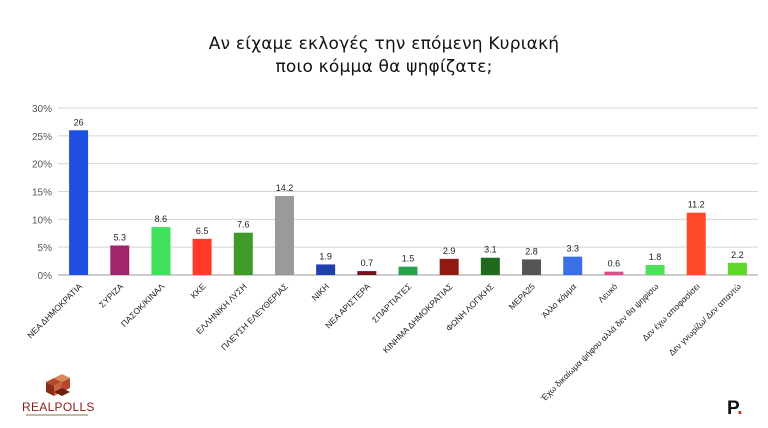 This screenshot has width=768, height=428. Describe the element at coordinates (490, 250) in the screenshot. I see `bar-value-label: 3.1` at that location.